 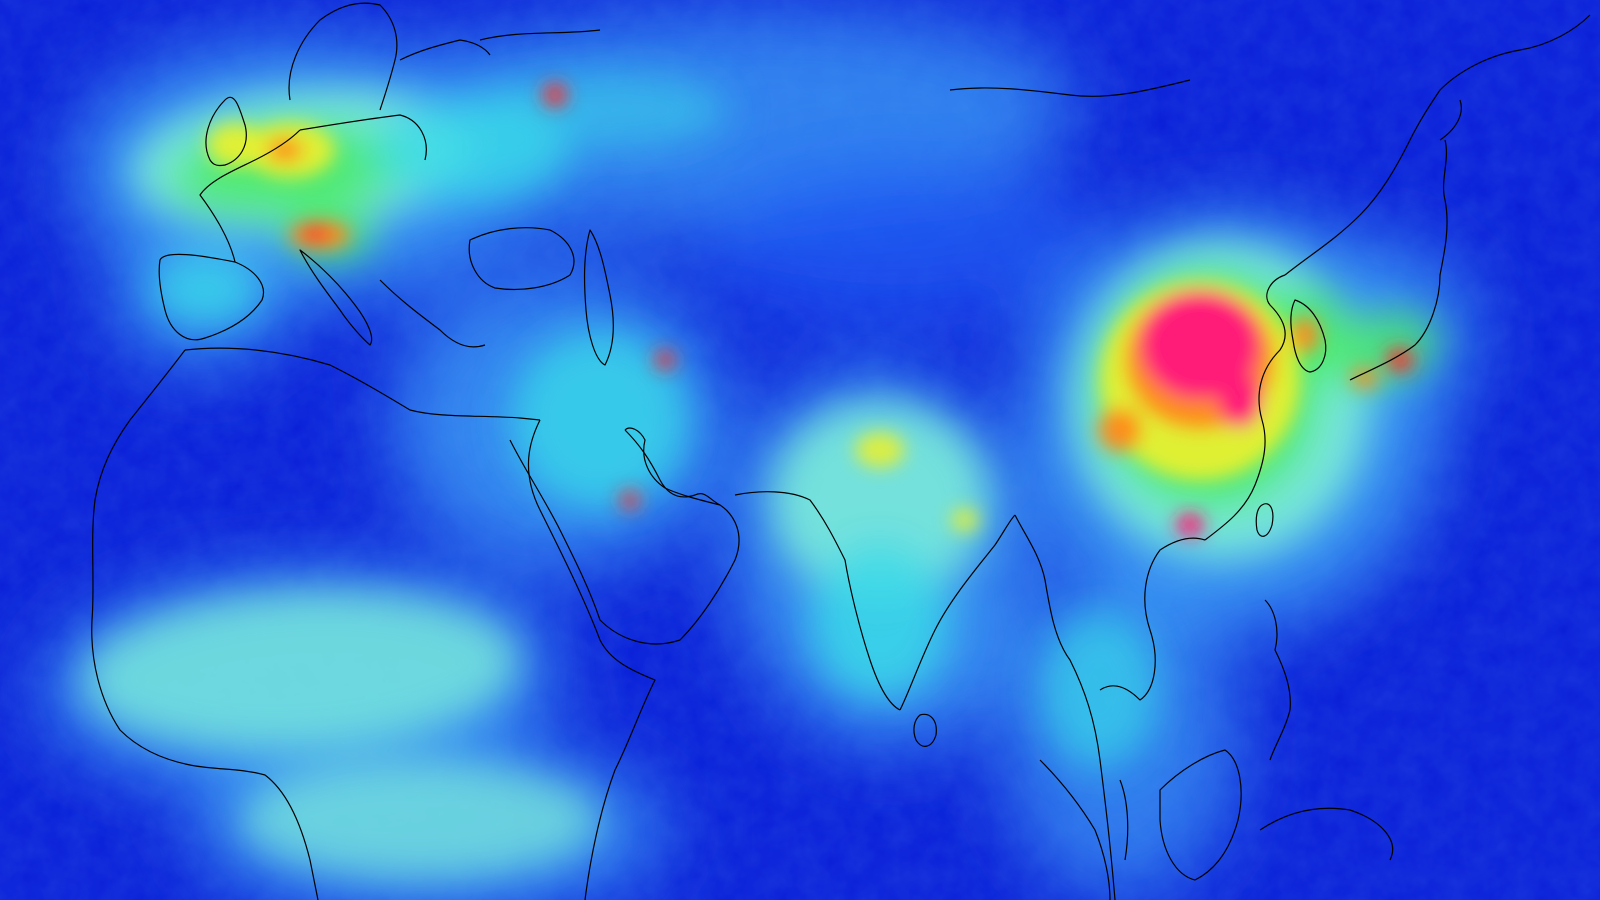 What do you see at coordinates (555, 95) in the screenshot?
I see `hot-moscow` at bounding box center [555, 95].